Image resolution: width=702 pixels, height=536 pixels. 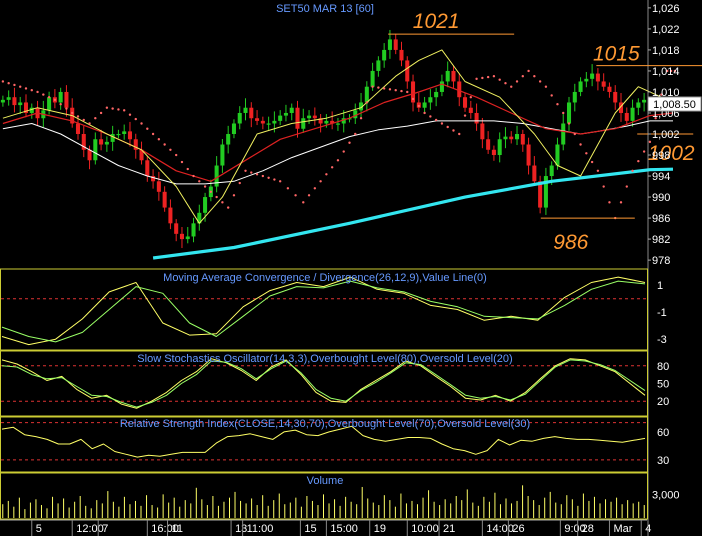 I want to click on time-tick-label: 7, so click(x=105, y=529).